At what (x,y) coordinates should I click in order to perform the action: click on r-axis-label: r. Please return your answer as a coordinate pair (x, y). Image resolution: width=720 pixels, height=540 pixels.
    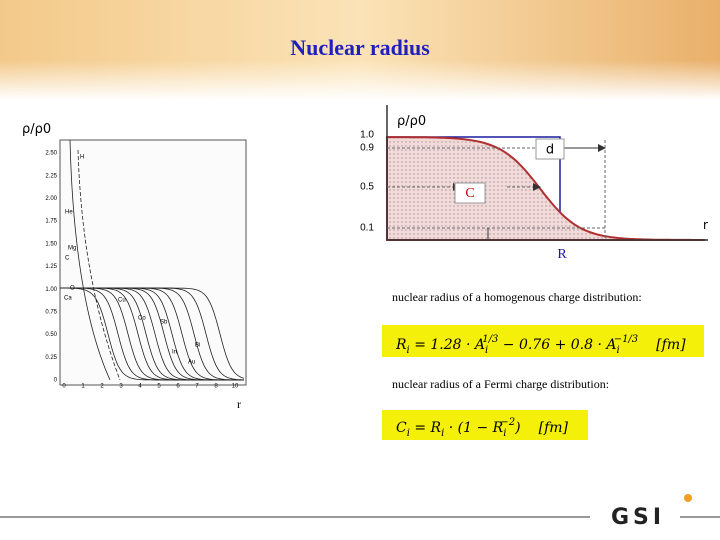
    Looking at the image, I should click on (705, 225).